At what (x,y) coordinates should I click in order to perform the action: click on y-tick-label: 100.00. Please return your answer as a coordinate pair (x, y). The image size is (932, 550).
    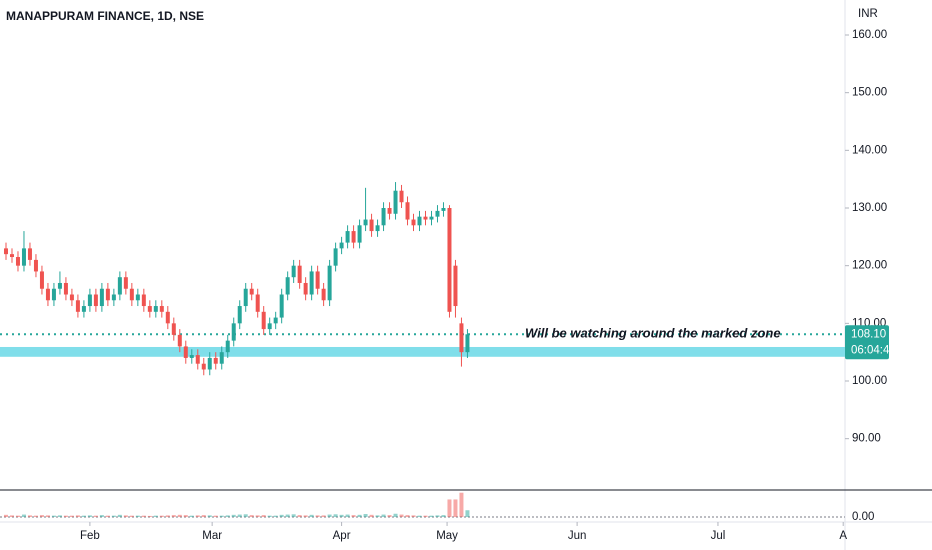
    Looking at the image, I should click on (869, 381).